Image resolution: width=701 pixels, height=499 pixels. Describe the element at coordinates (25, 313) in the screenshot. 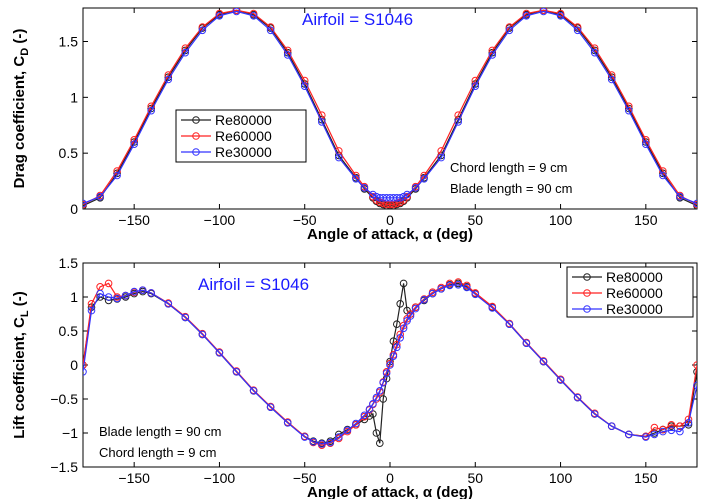

I see `y-axis-label-sub: L` at that location.